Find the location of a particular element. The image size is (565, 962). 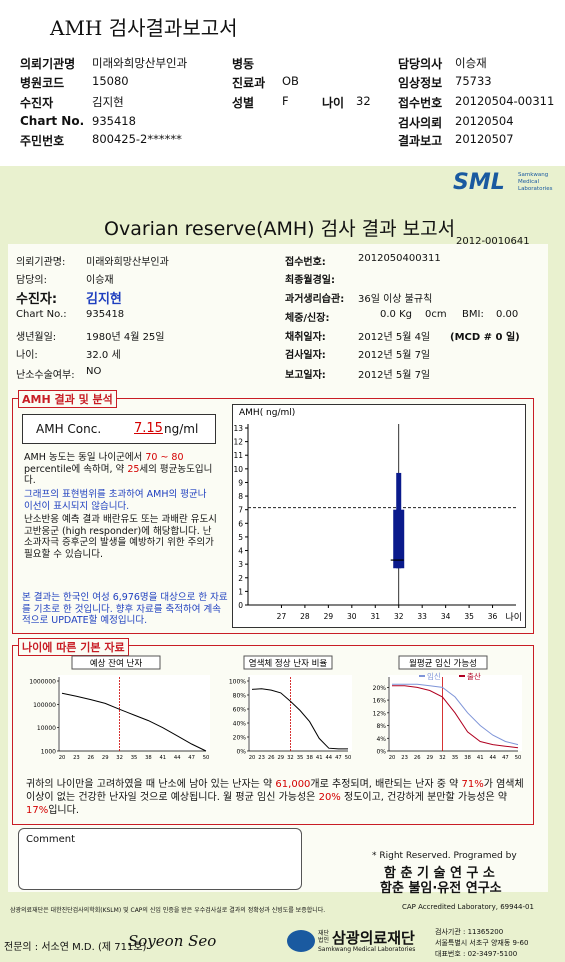

field-value: OB is located at coordinates (290, 81).